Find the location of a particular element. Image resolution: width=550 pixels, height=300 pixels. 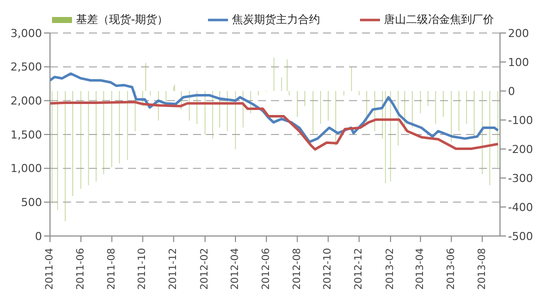

x-tick-label: 2012-12 is located at coordinates (359, 269).